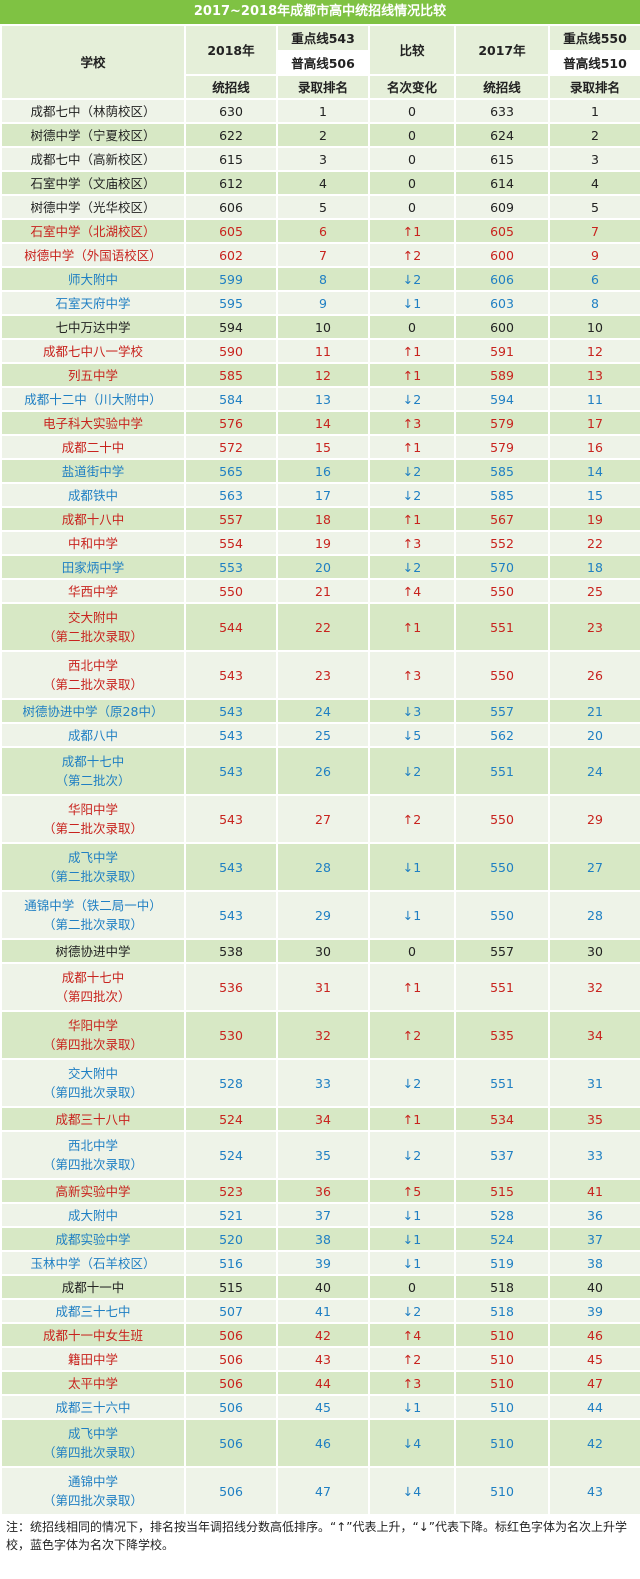 Image resolution: width=640 pixels, height=1579 pixels. I want to click on rank-change: ↓4, so click(412, 1443).